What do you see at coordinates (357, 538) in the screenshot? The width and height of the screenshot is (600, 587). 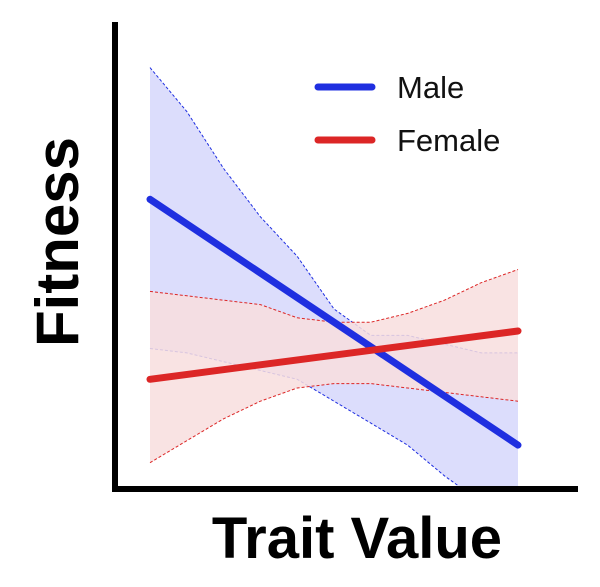 I see `x-axis-title: Trait Value` at bounding box center [357, 538].